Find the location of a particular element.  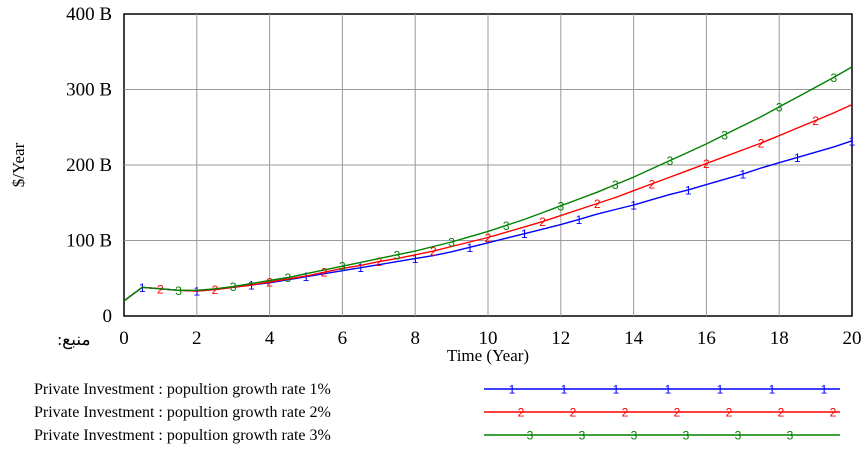

x-tick-label: 14 is located at coordinates (634, 338).